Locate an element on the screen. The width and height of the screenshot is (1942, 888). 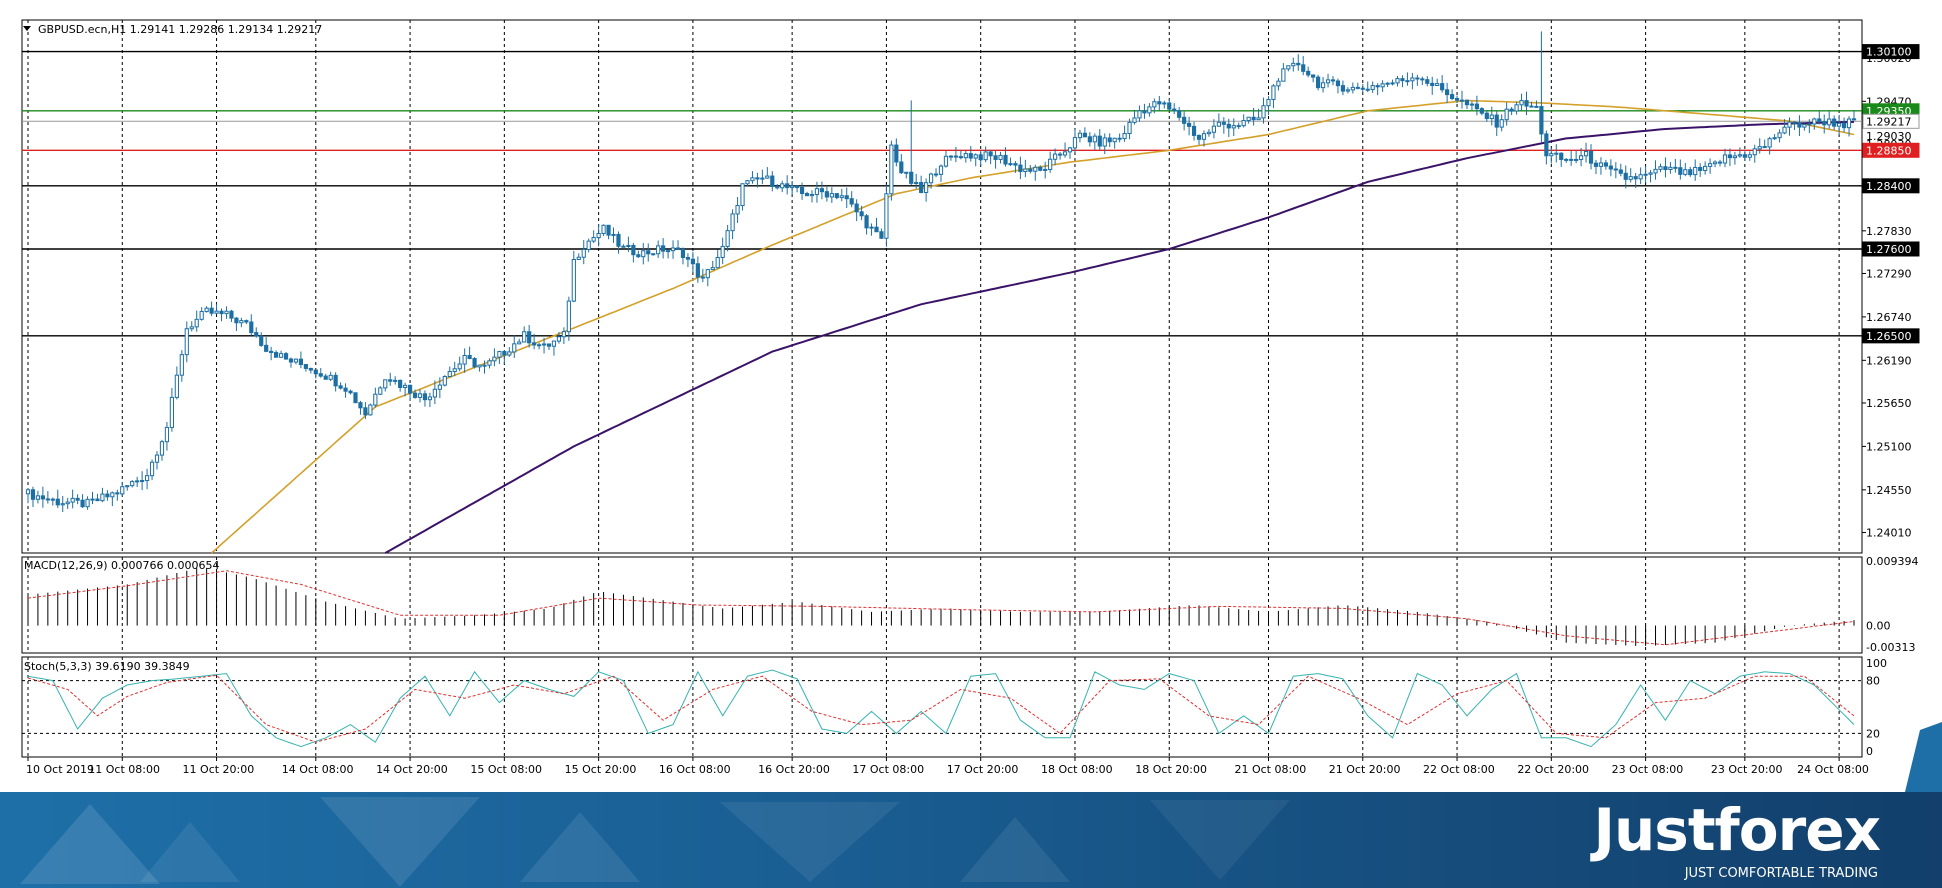
price-tick-label: 1.26190 is located at coordinates (1889, 360).